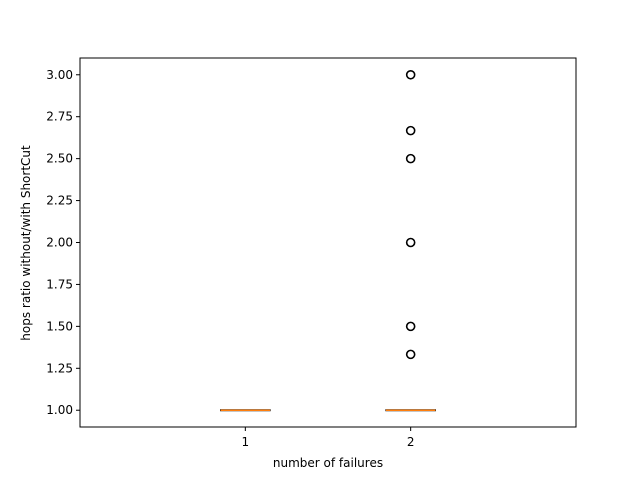 The height and width of the screenshot is (485, 640). What do you see at coordinates (26, 243) in the screenshot?
I see `y-axis-label: hops ratio without/with ShortCut` at bounding box center [26, 243].